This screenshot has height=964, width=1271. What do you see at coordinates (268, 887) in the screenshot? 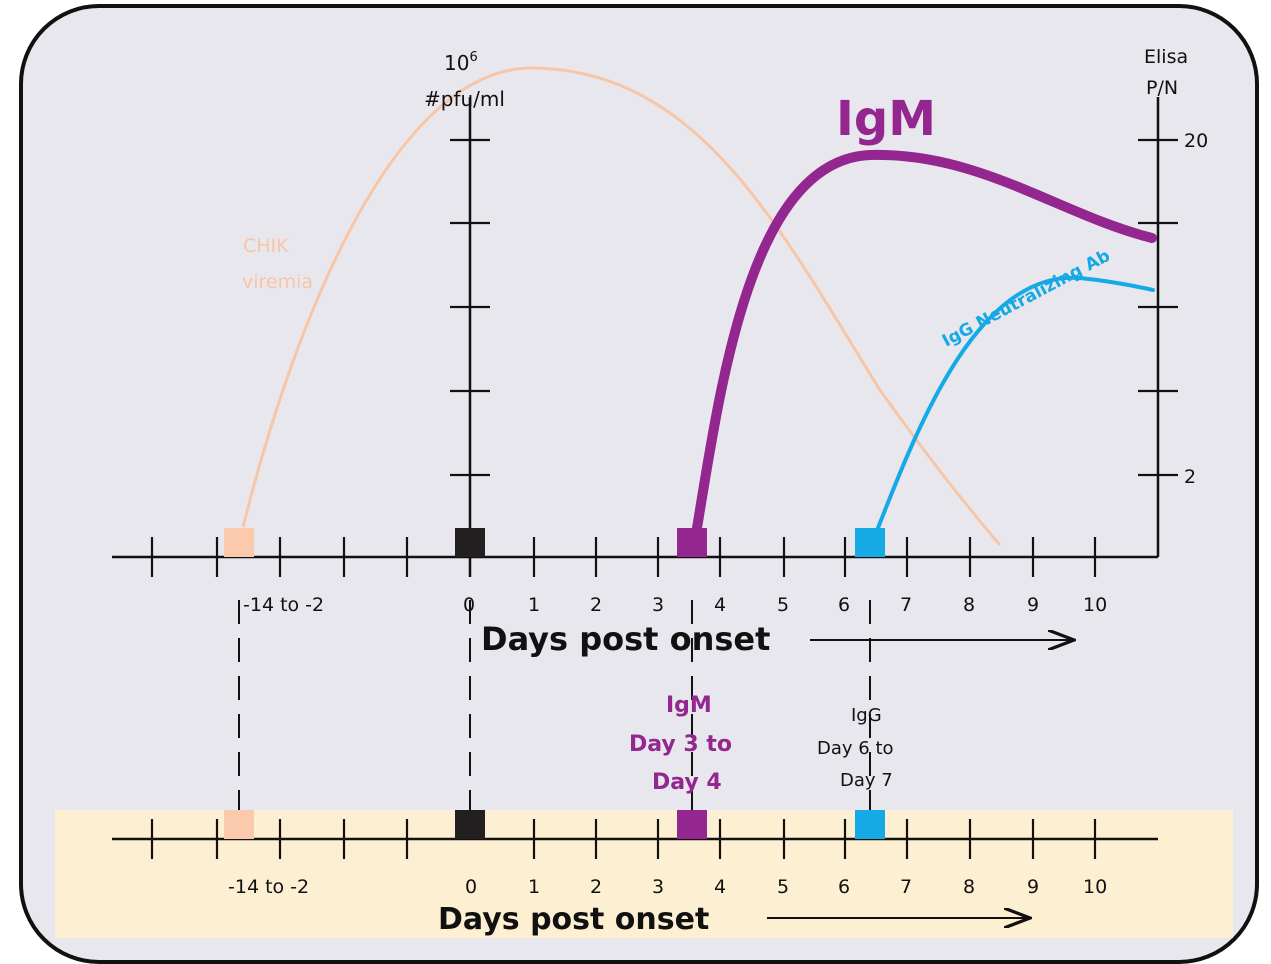
I see `lower-tick-label: -14 to -2` at bounding box center [268, 887].